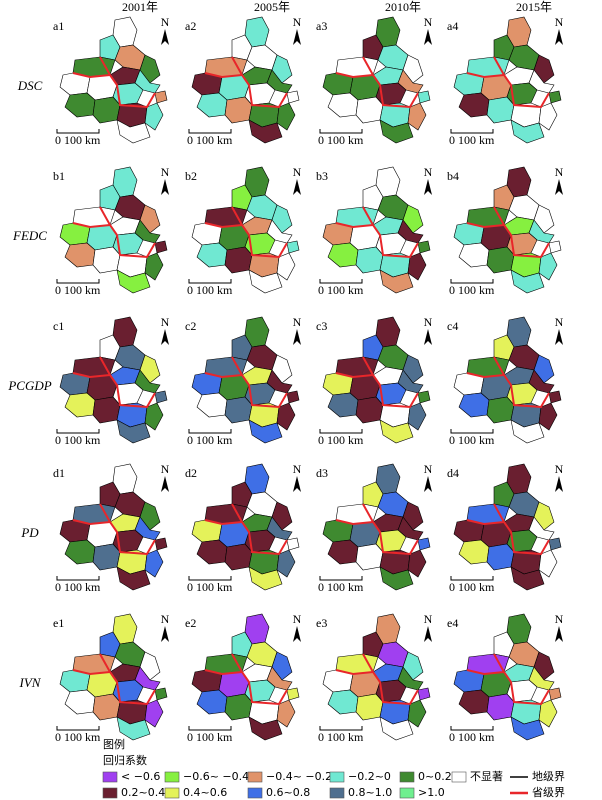 Image resolution: width=602 pixels, height=800 pixels. What do you see at coordinates (190, 26) in the screenshot?
I see `panel-label: a2` at bounding box center [190, 26].